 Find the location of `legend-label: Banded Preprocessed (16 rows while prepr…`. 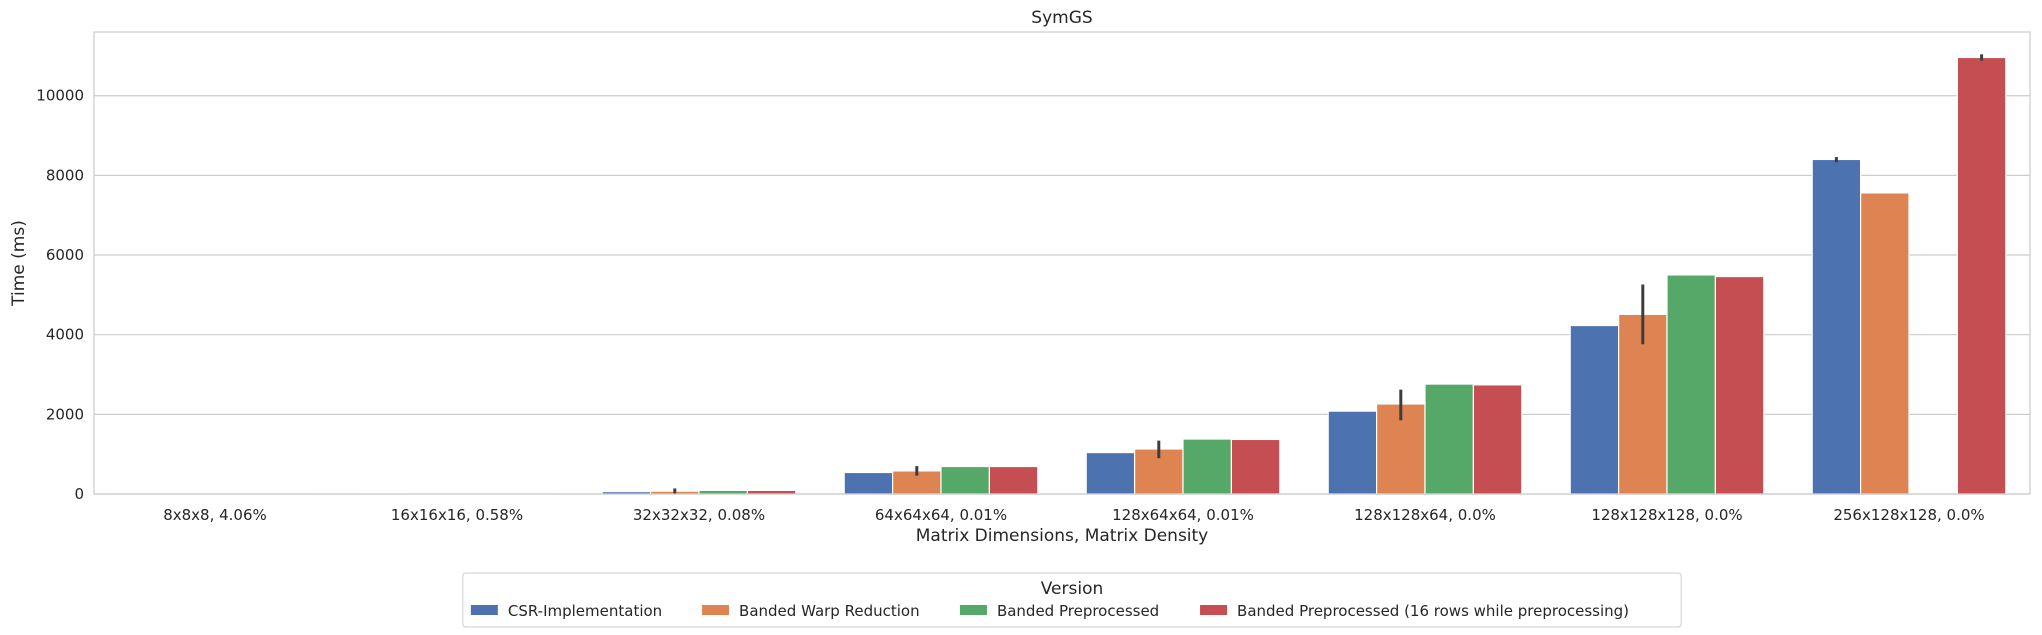

legend-label: Banded Preprocessed (16 rows while prepr… is located at coordinates (1433, 611).